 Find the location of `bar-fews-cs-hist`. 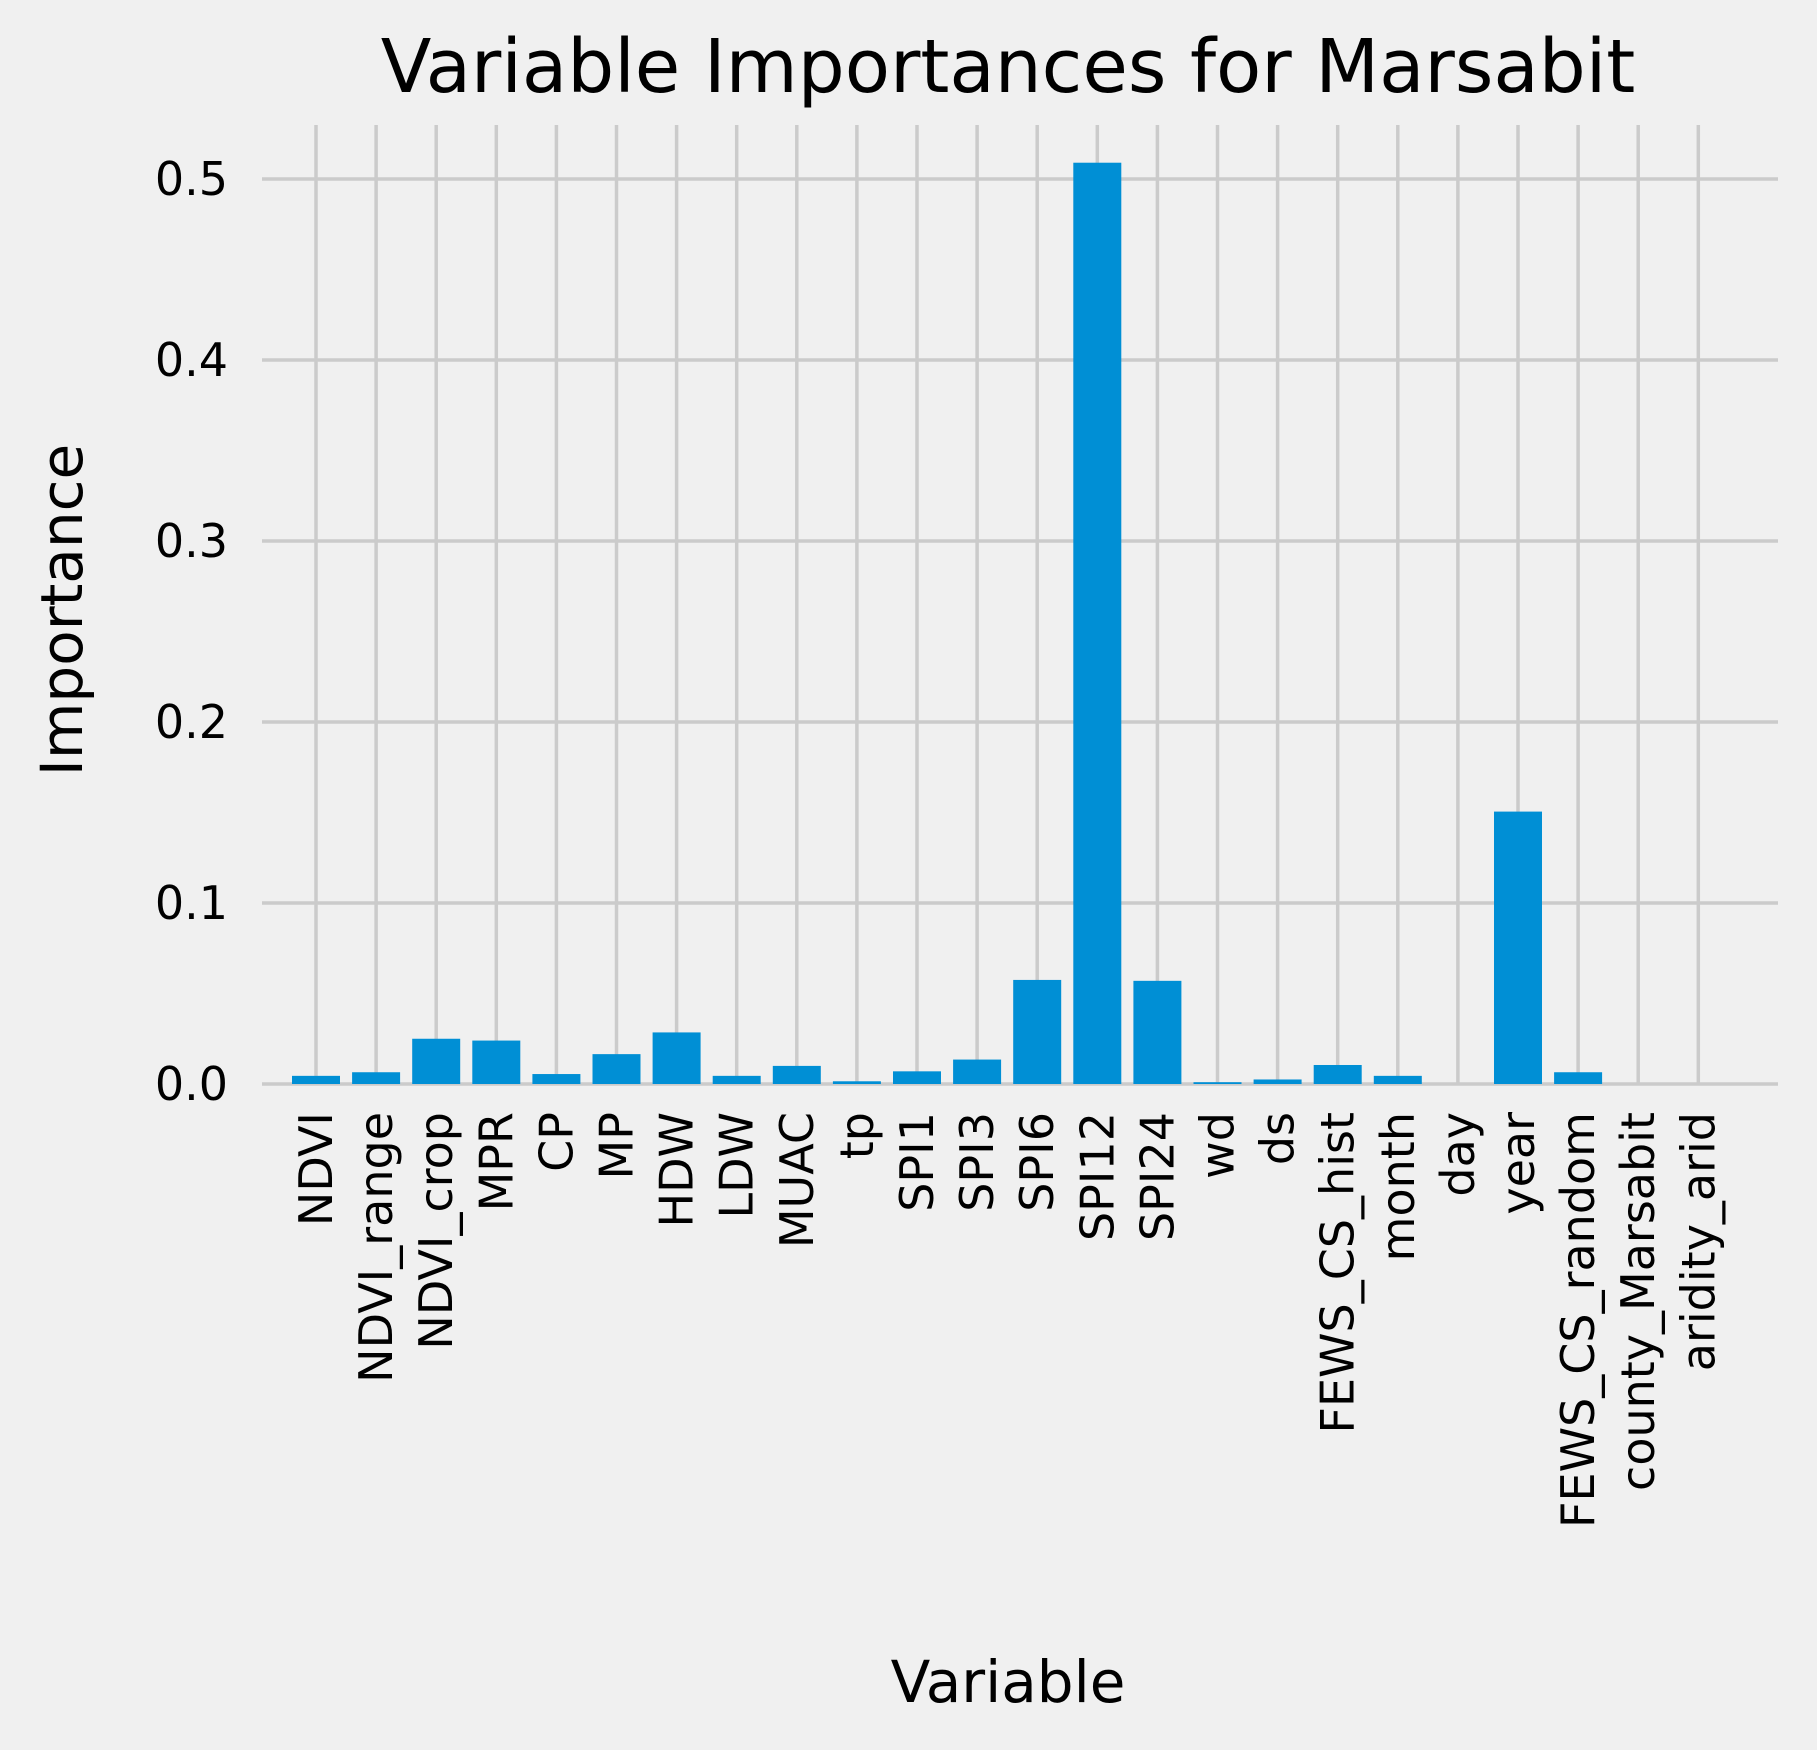

bar-fews-cs-hist is located at coordinates (1337, 1074).